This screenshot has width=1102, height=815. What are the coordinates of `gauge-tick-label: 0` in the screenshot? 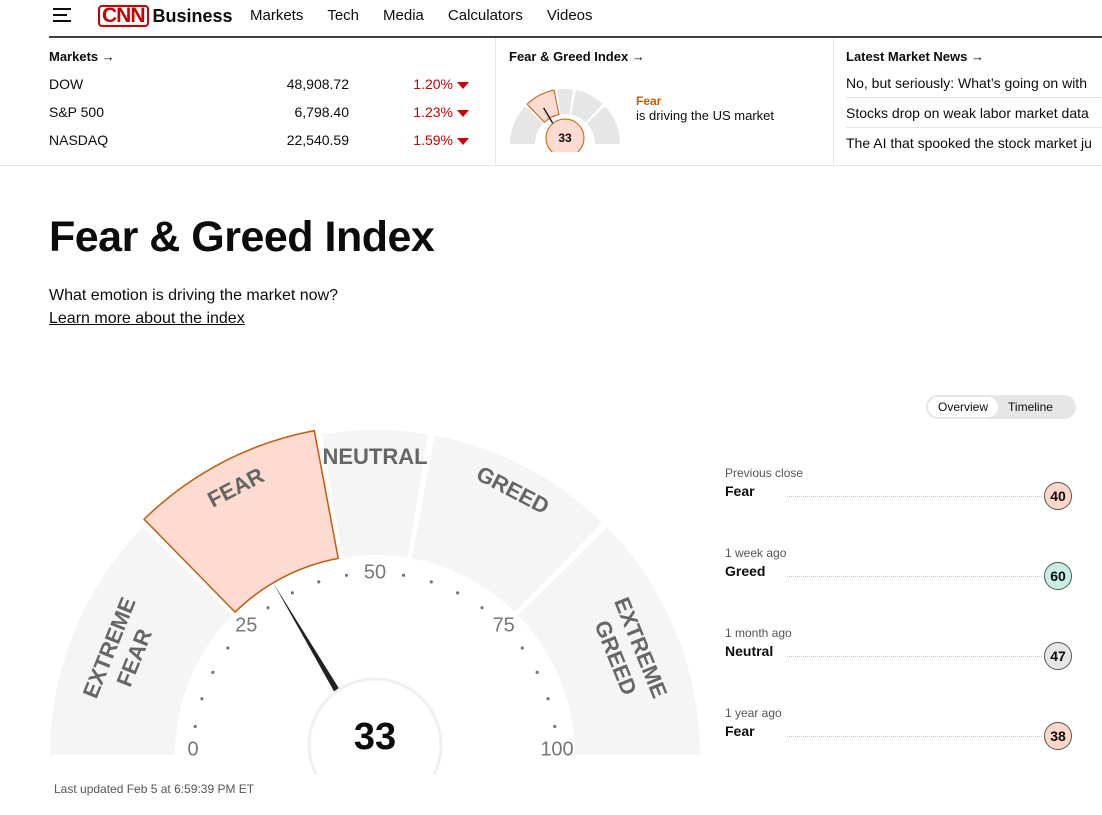 It's located at (192, 749).